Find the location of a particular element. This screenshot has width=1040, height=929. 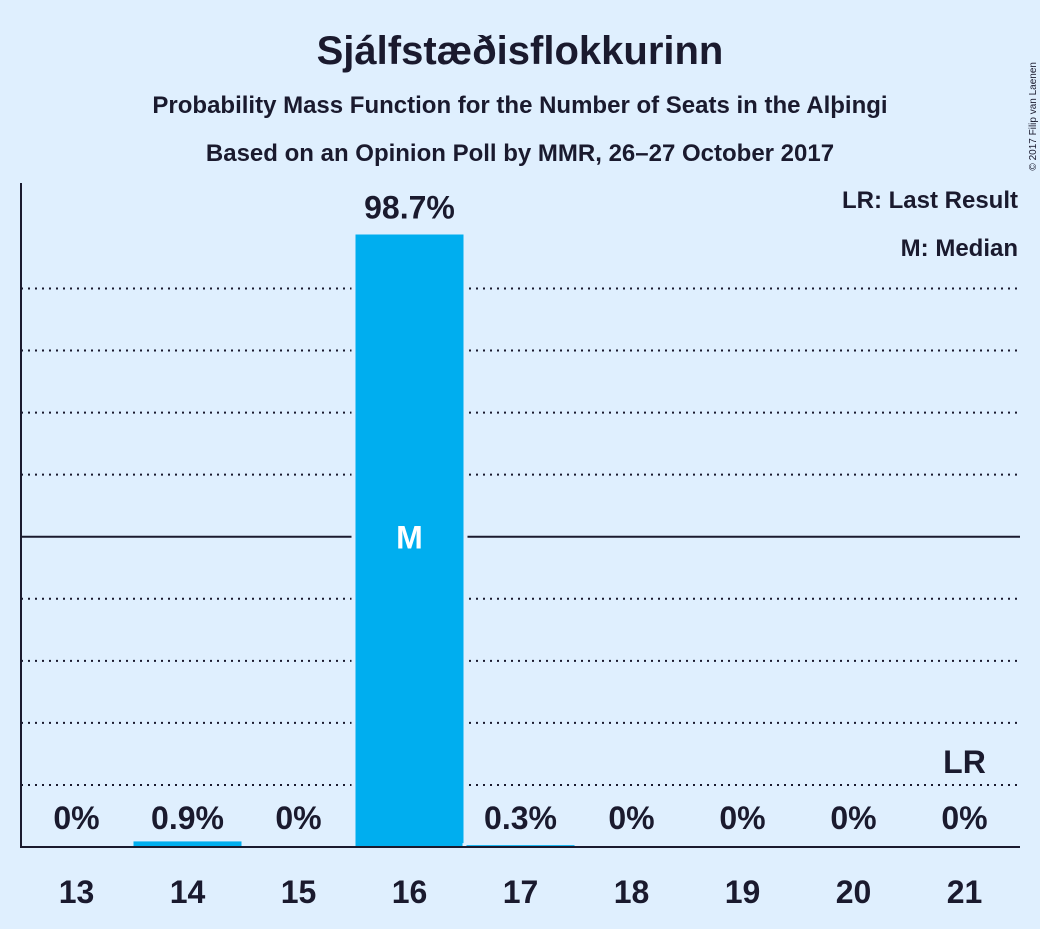

x-tick-20: 20 is located at coordinates (854, 892).